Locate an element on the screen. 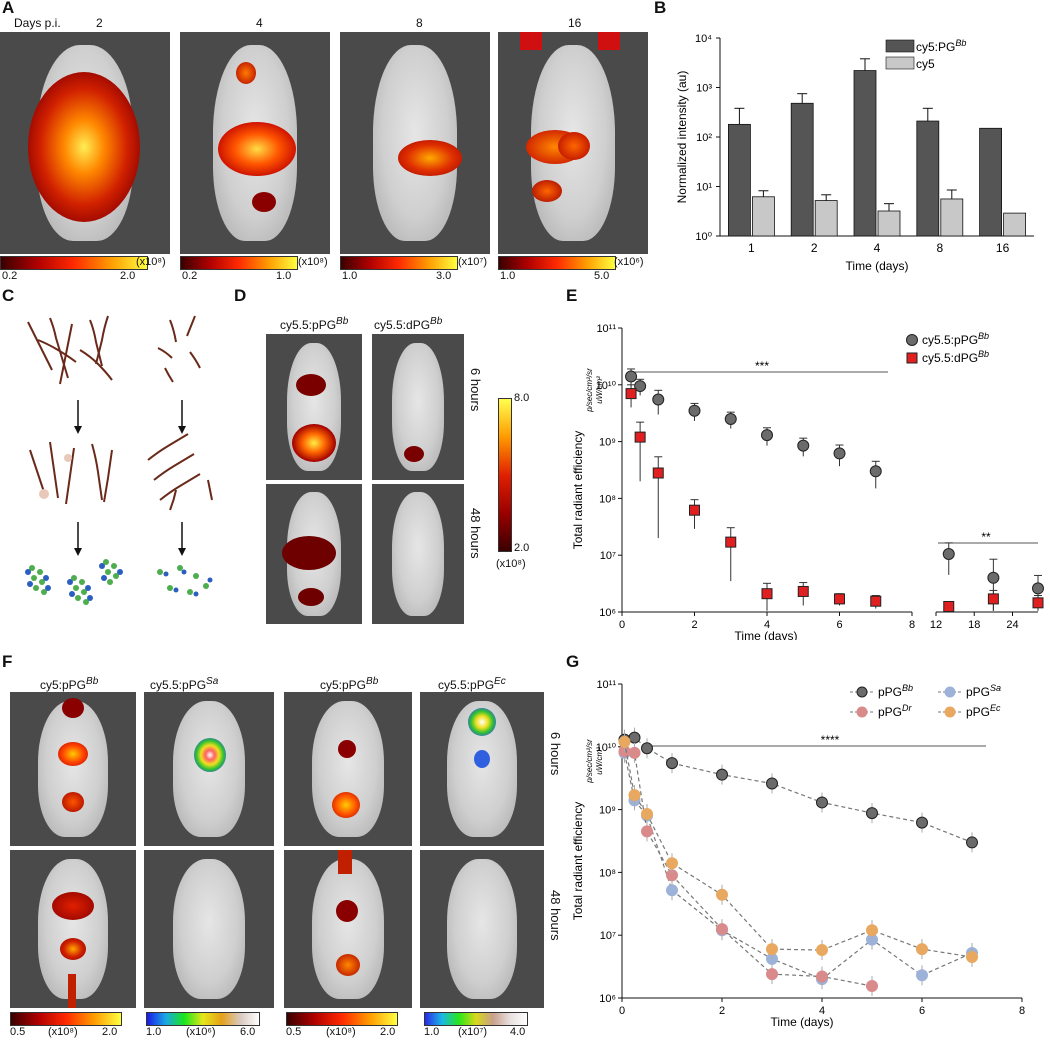 The width and height of the screenshot is (1050, 1040). e-xtick-label: 4 is located at coordinates (767, 625).